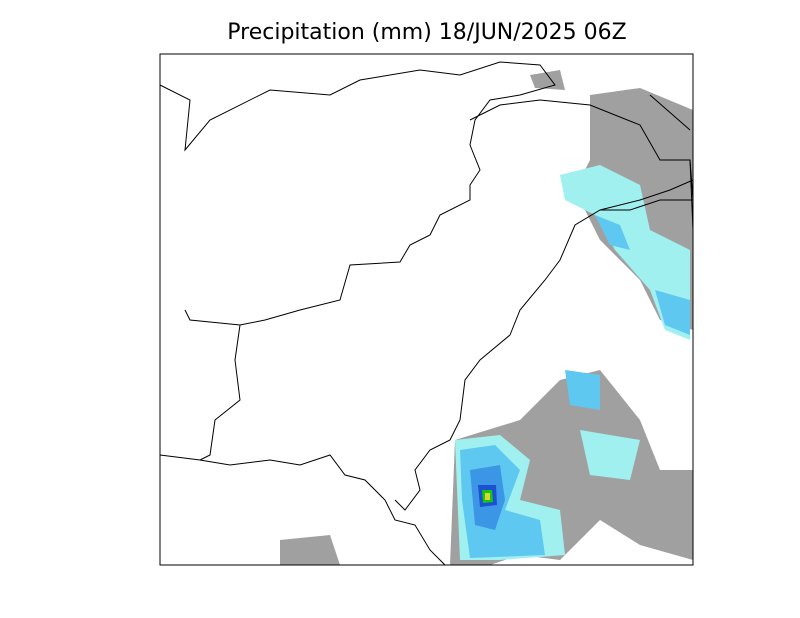 The image size is (800, 618). What do you see at coordinates (302, 510) in the screenshot?
I see `coastline` at bounding box center [302, 510].